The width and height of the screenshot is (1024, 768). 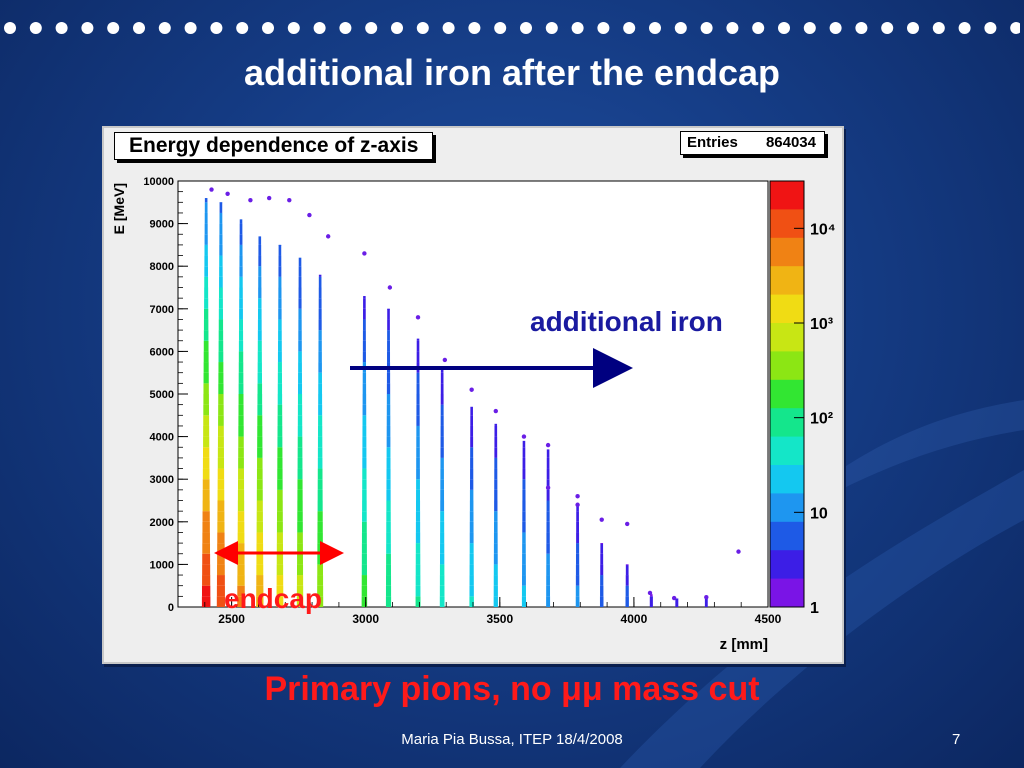 I want to click on palette-tick-label: 10, so click(x=819, y=513).